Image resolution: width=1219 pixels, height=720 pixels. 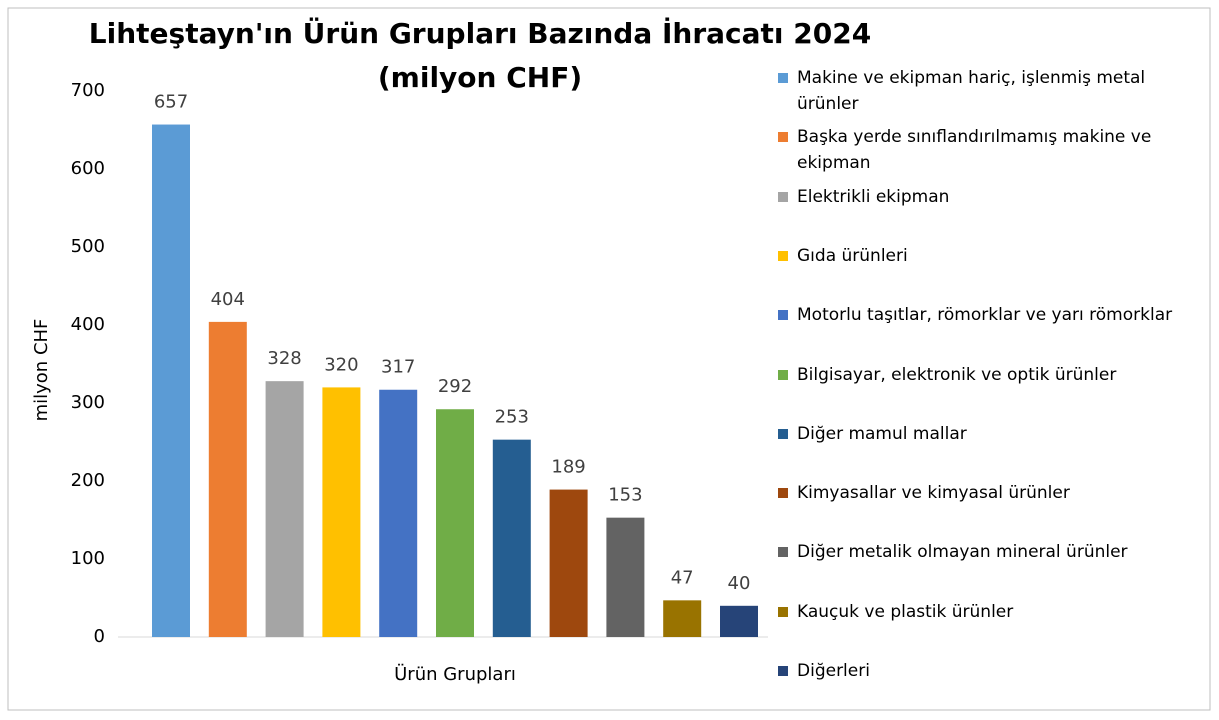 What do you see at coordinates (455, 674) in the screenshot?
I see `x-tick-label: Ürün Grupları` at bounding box center [455, 674].